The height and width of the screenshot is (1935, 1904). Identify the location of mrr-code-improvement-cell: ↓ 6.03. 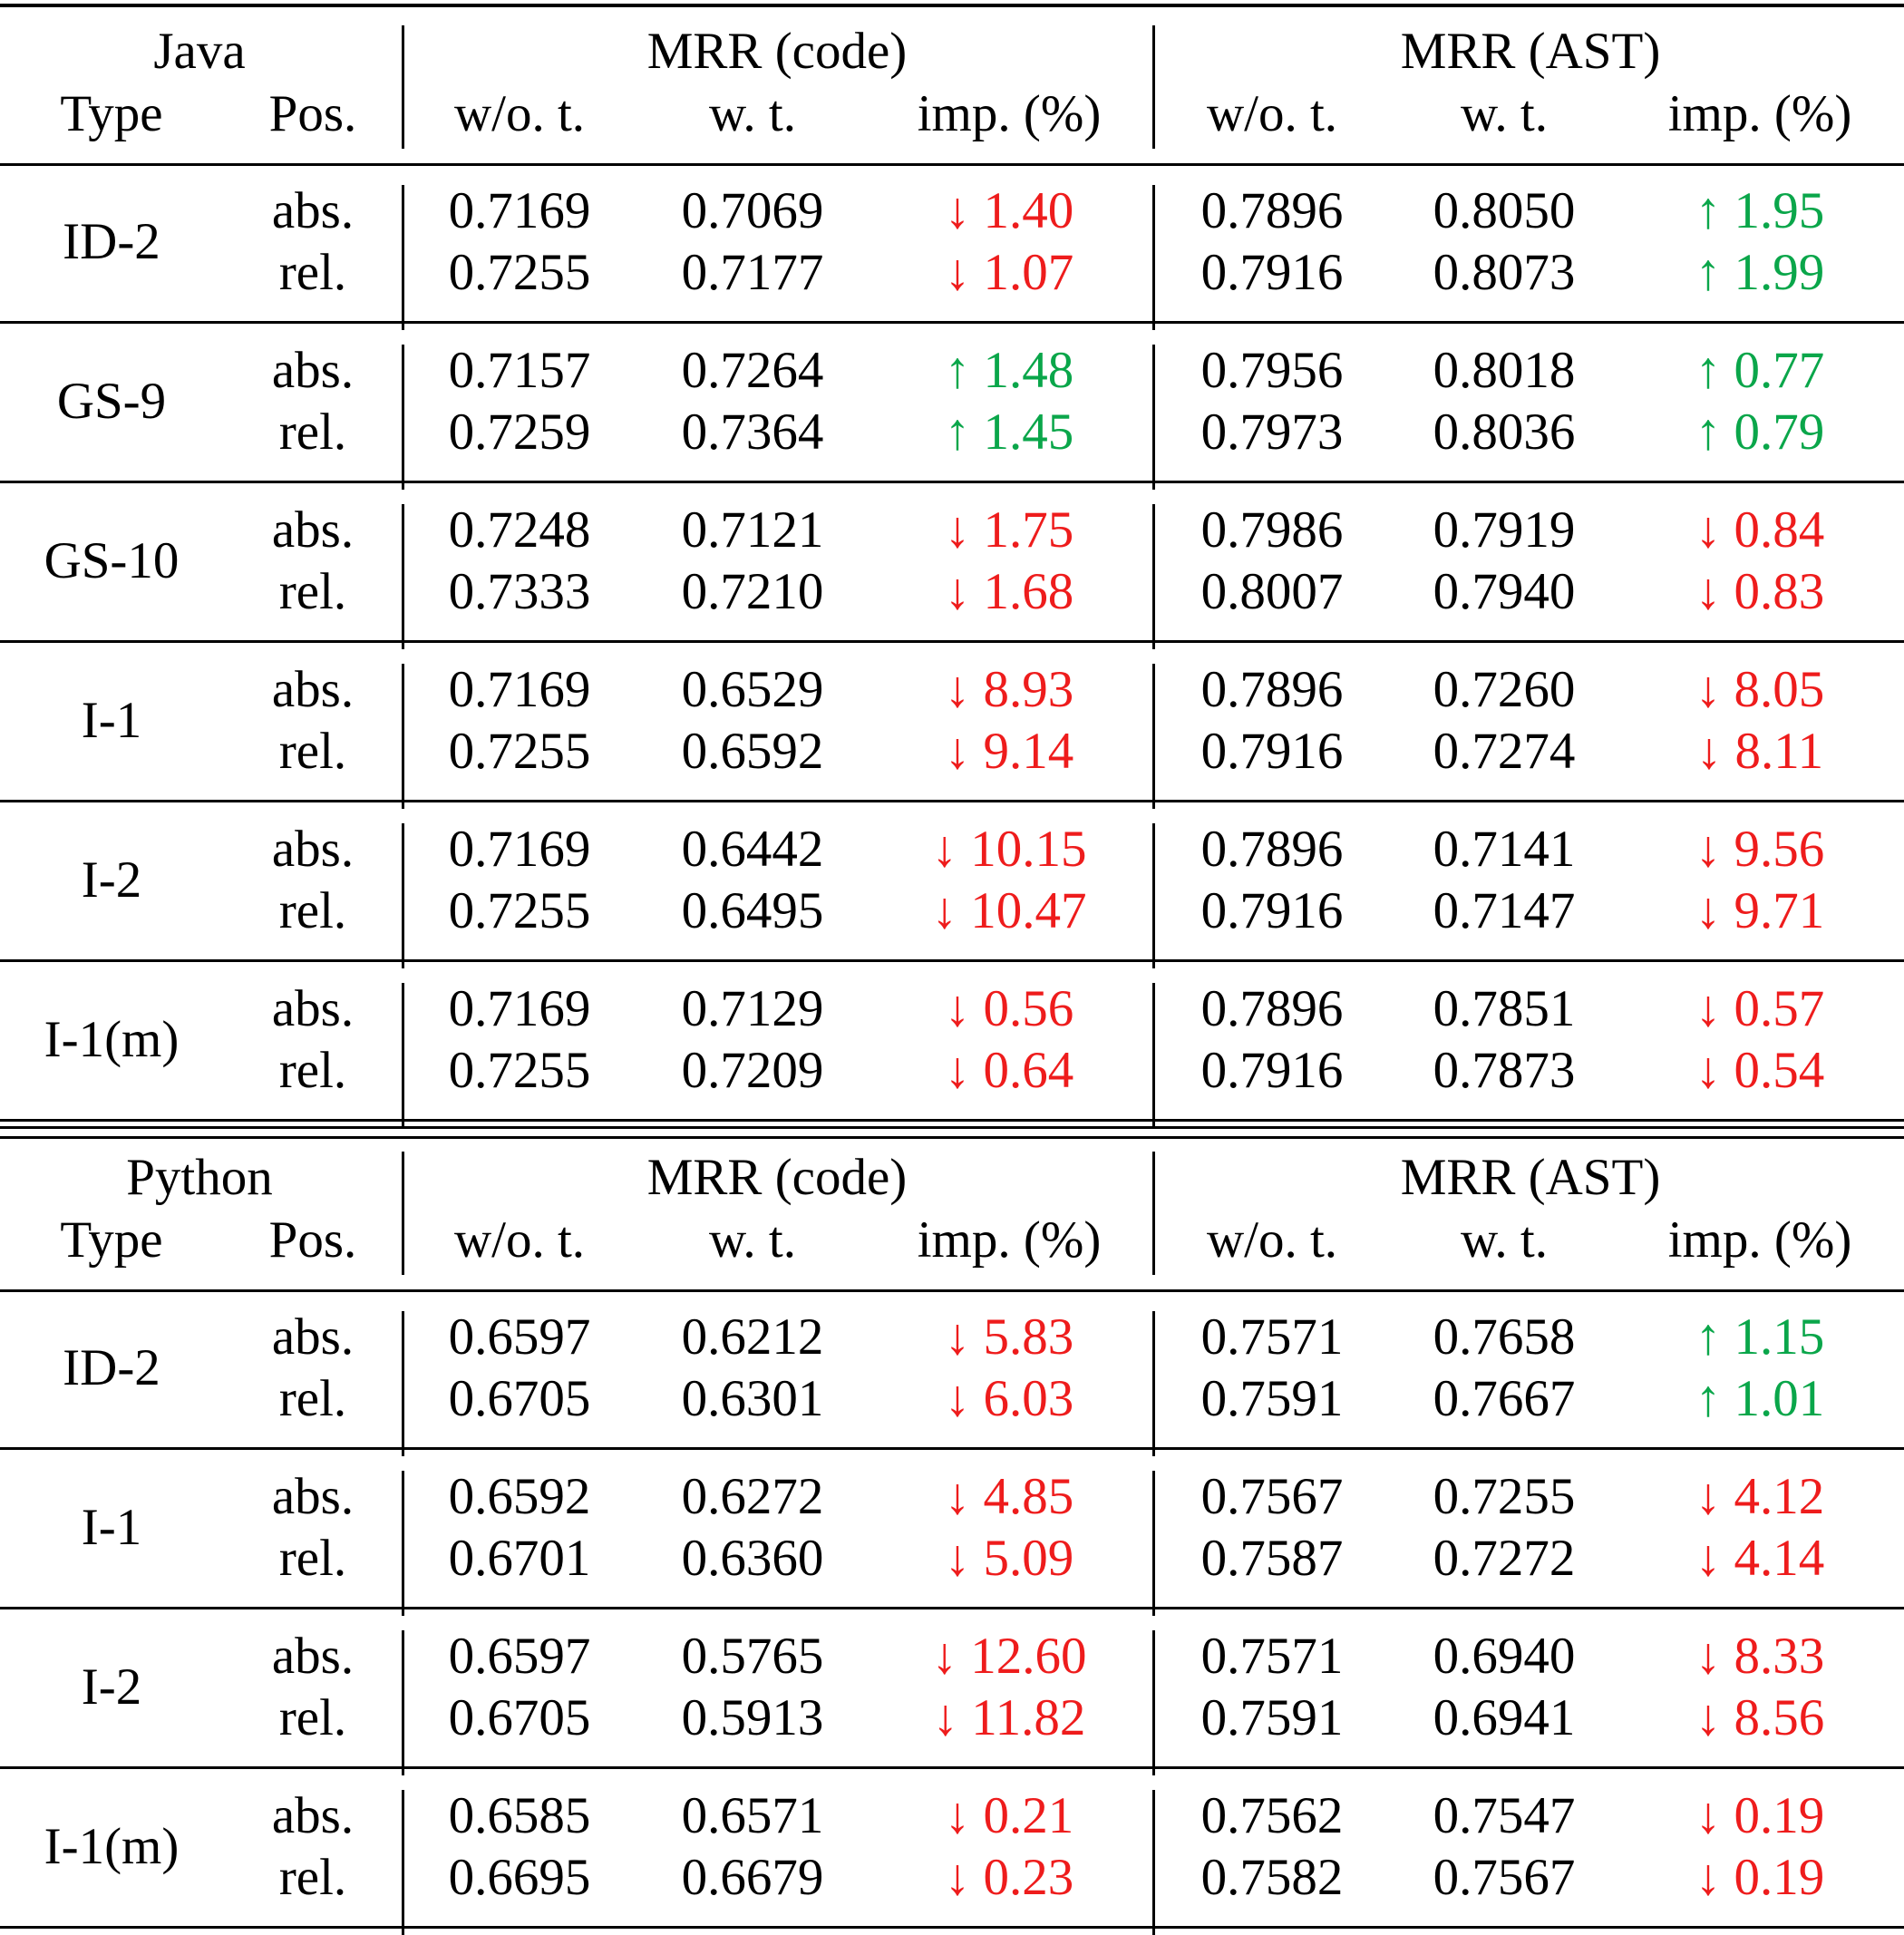
(1009, 1398).